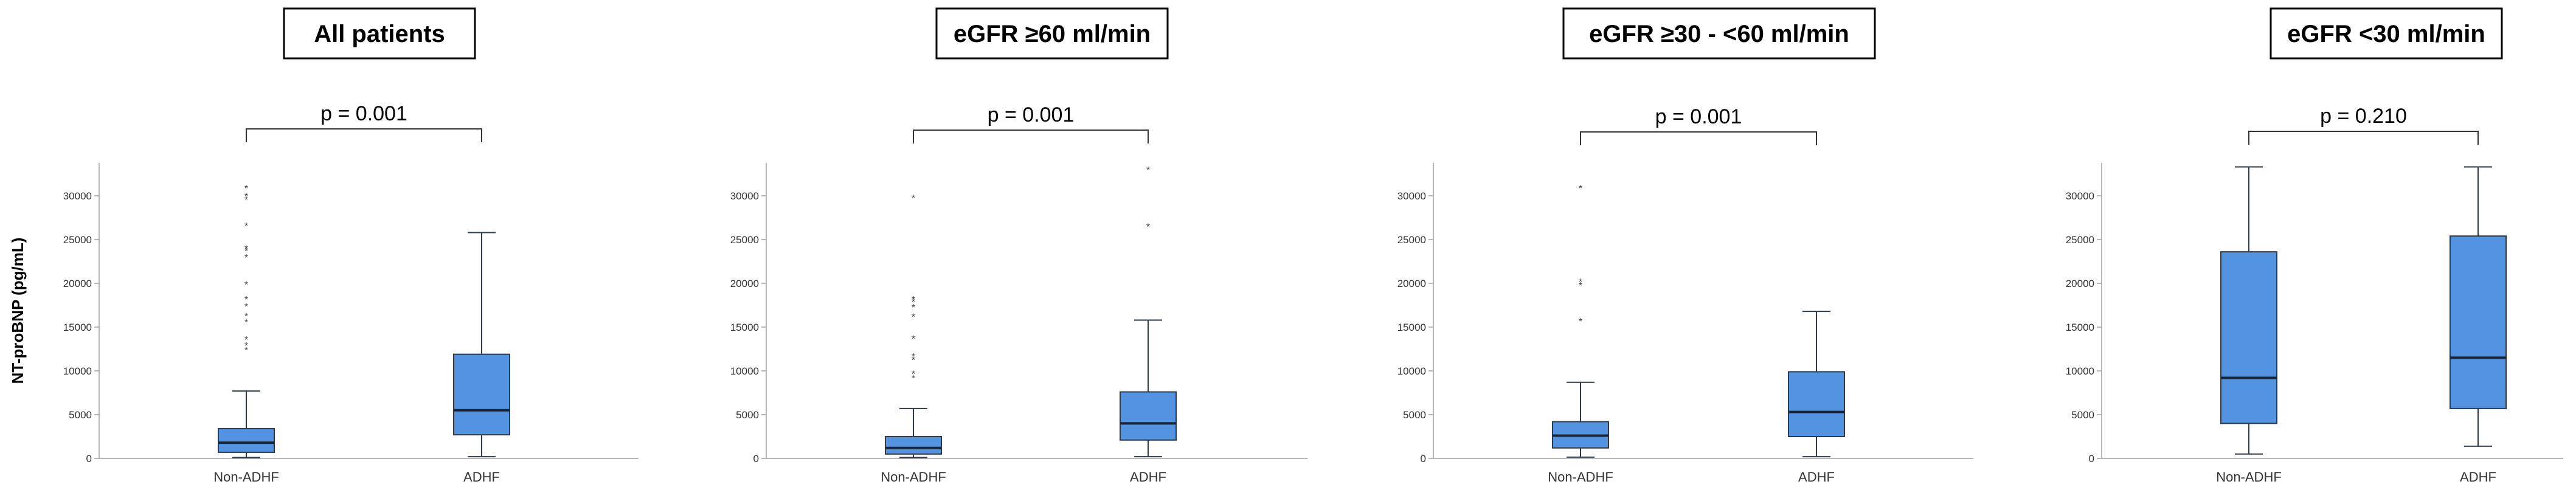 The image size is (2576, 501). I want to click on y-axis-label: NT-proBNP (pg/mL), so click(18, 311).